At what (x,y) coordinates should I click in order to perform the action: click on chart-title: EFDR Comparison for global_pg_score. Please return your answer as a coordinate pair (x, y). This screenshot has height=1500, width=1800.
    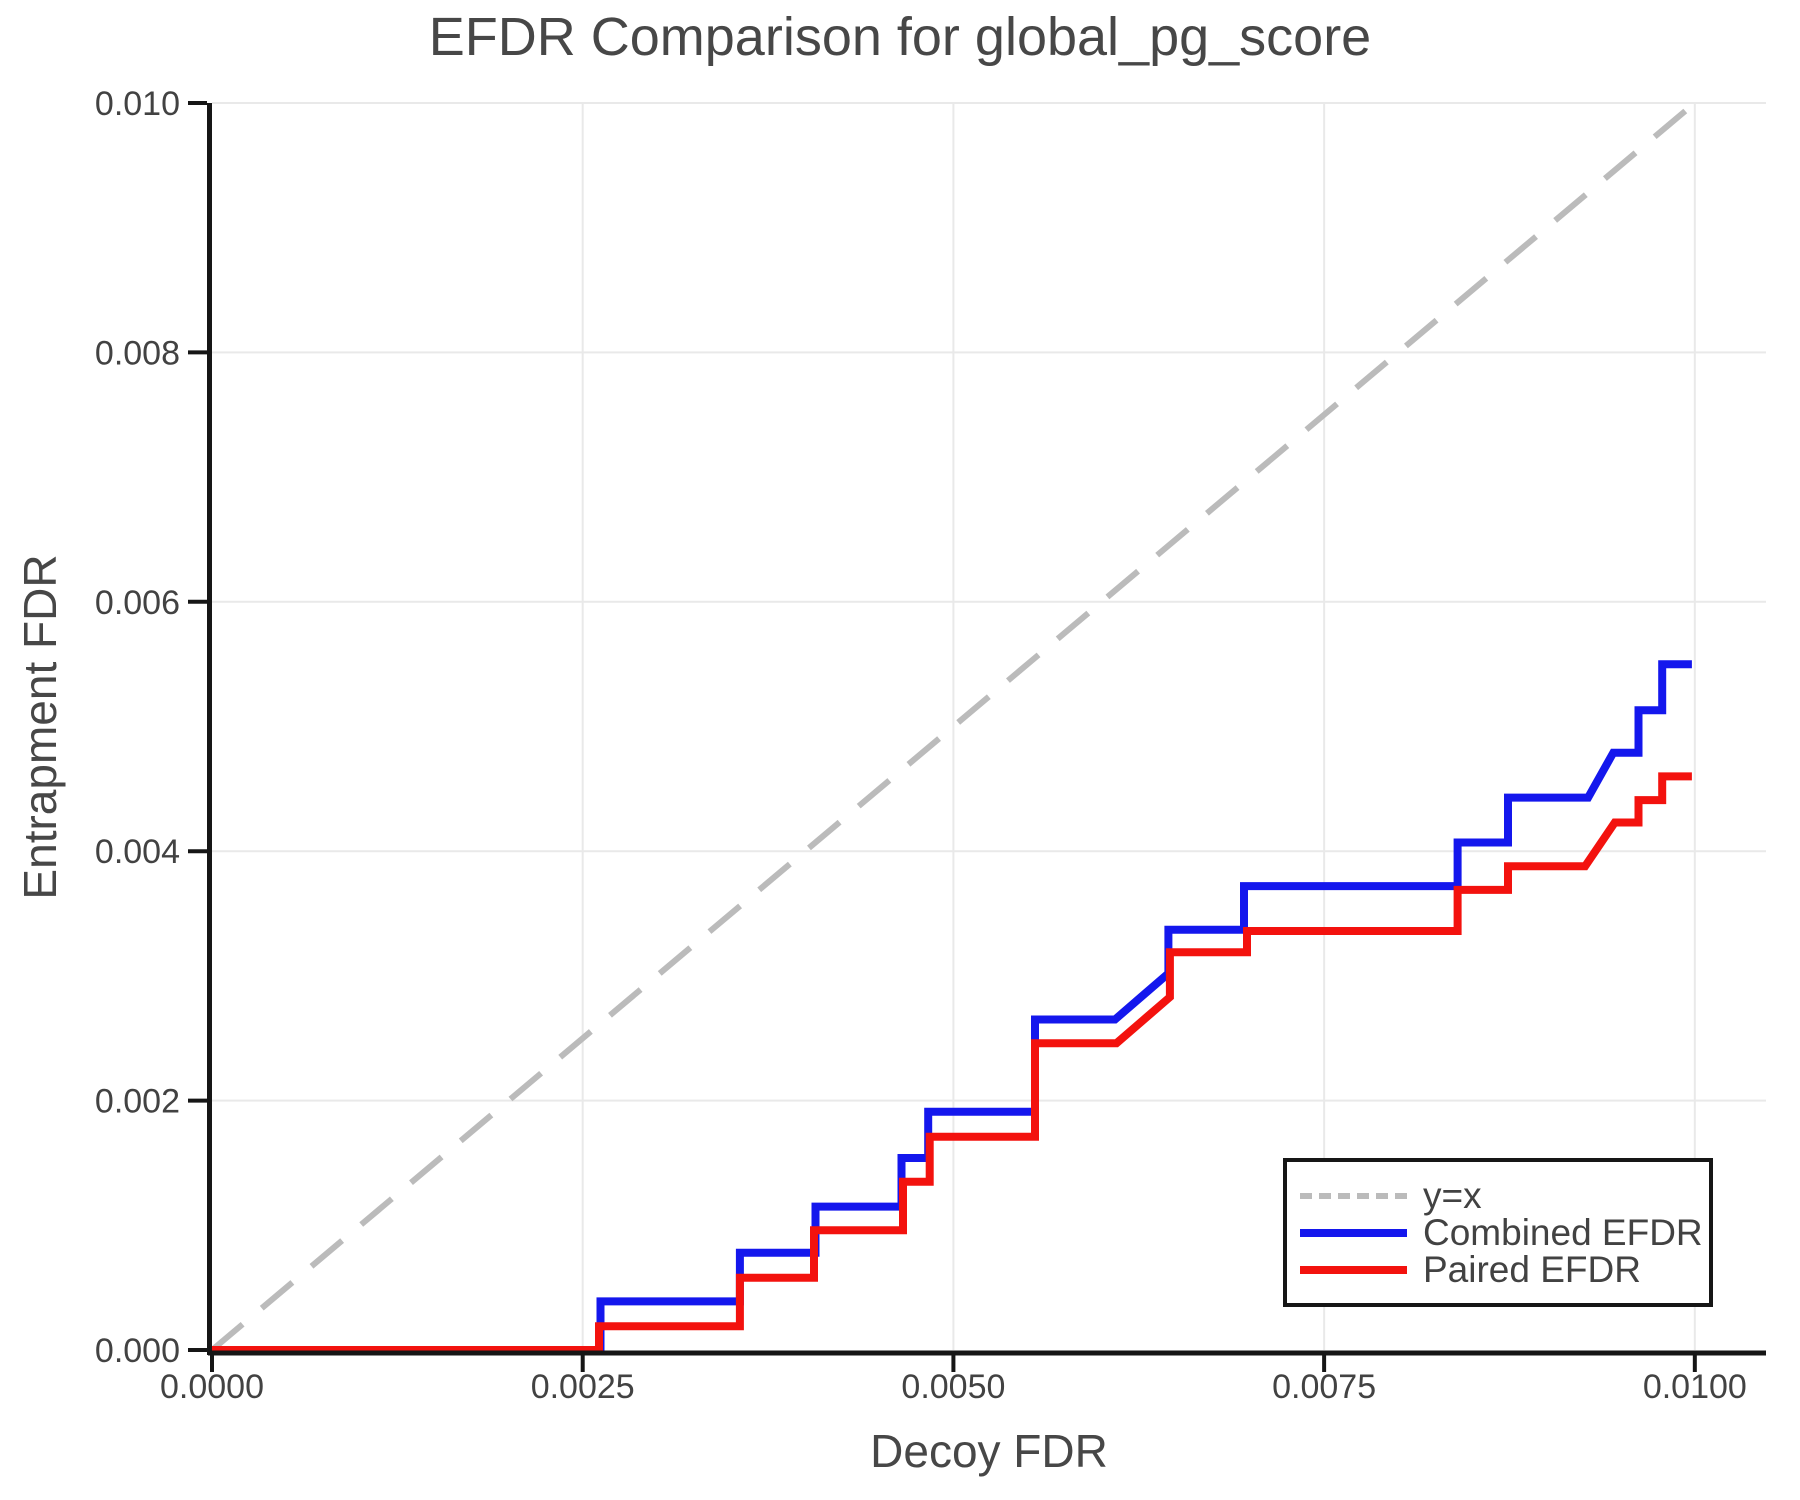
    Looking at the image, I should click on (900, 37).